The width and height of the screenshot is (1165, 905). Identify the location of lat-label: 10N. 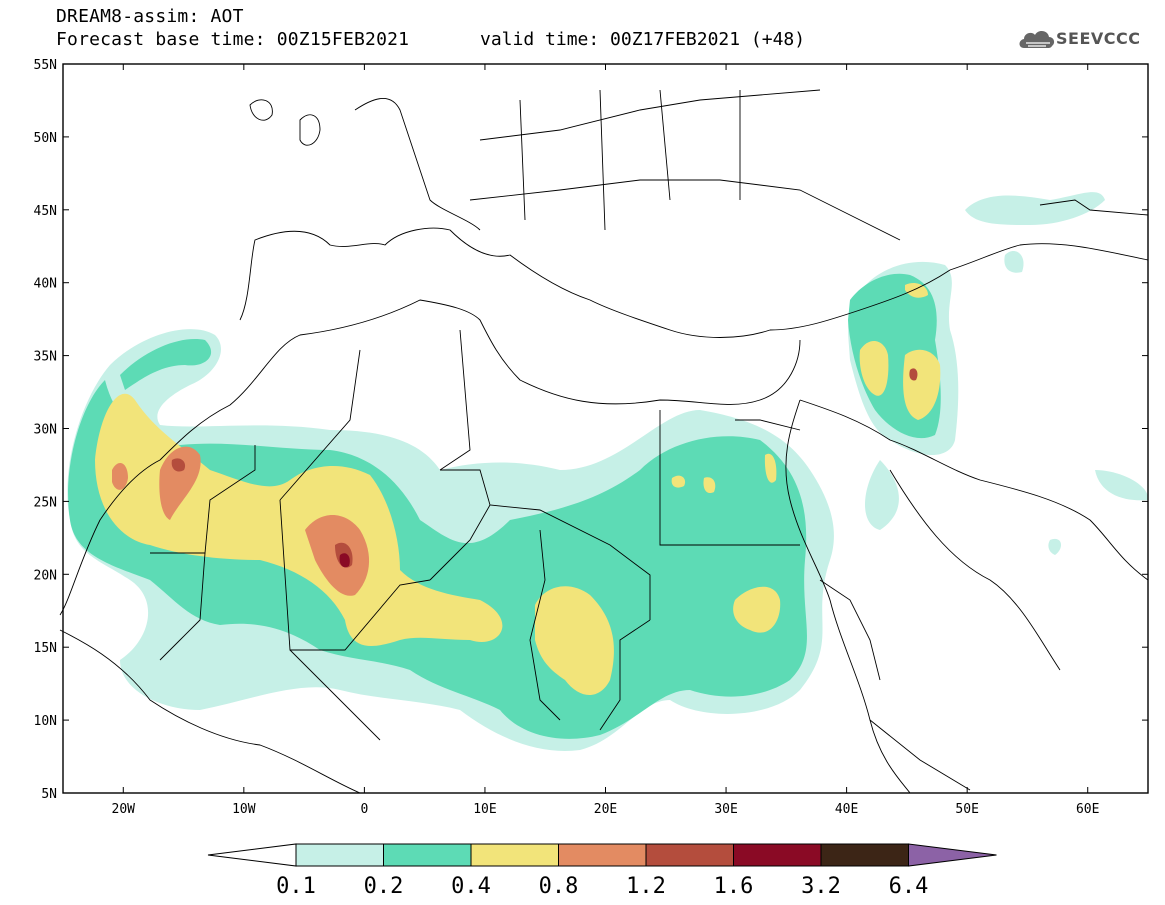
(45, 721).